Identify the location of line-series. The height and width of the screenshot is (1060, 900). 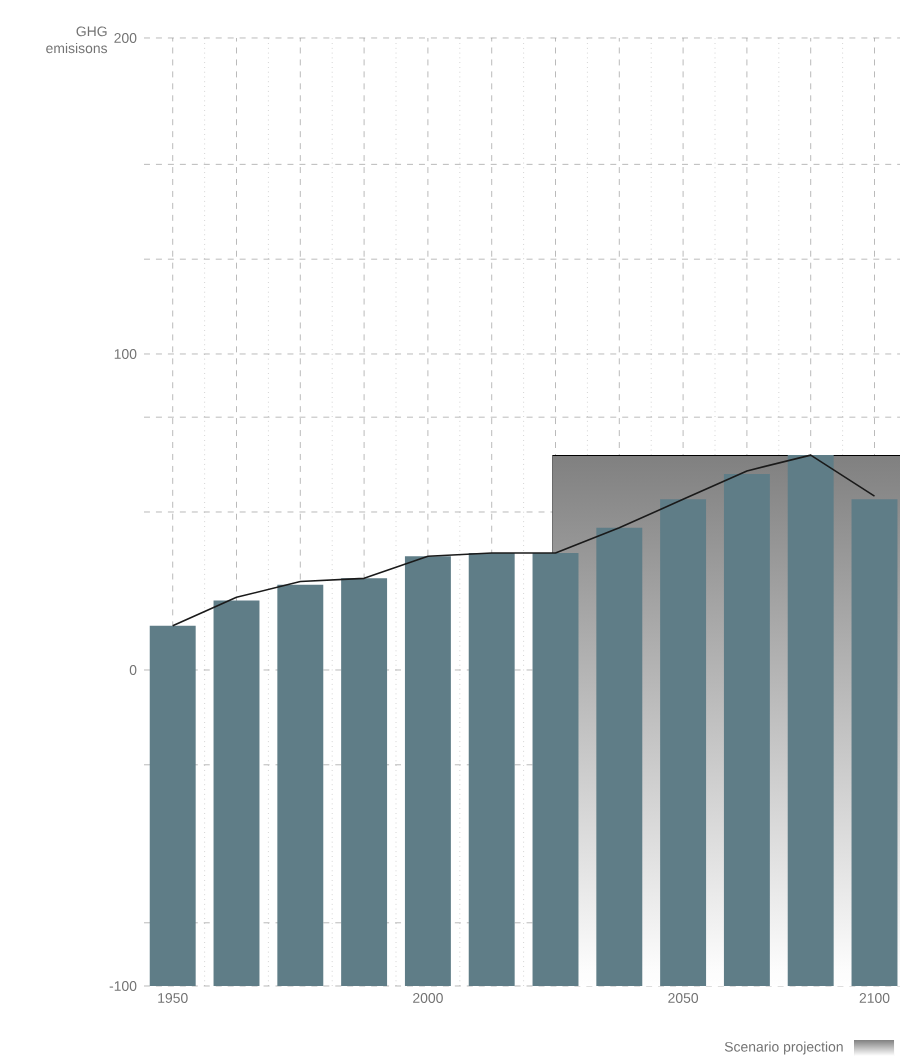
(523, 540).